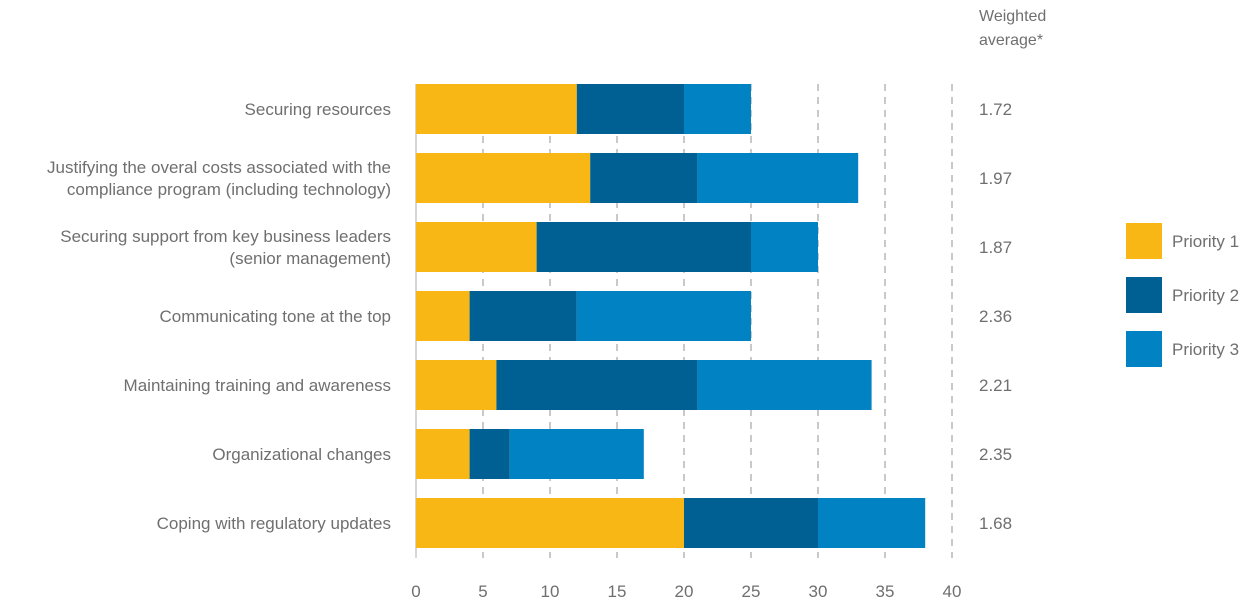  I want to click on weighted-average-value: 2.21, so click(995, 385).